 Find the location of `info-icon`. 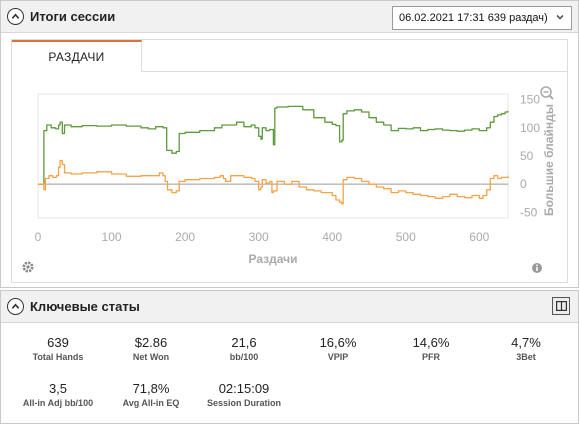

info-icon is located at coordinates (537, 268).